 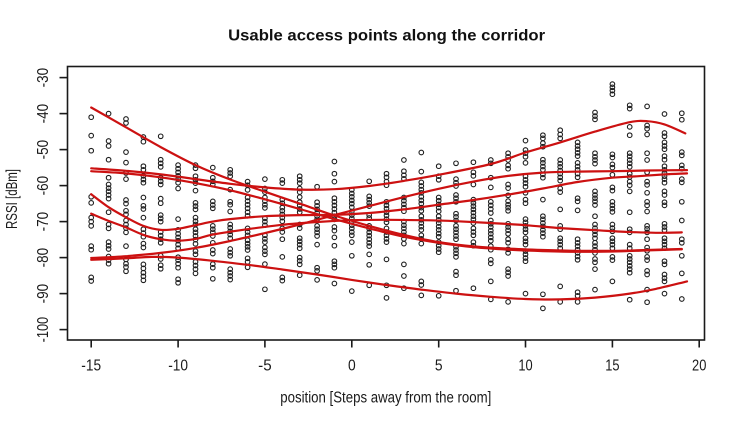 I want to click on svg-text: -10, so click(x=178, y=366).